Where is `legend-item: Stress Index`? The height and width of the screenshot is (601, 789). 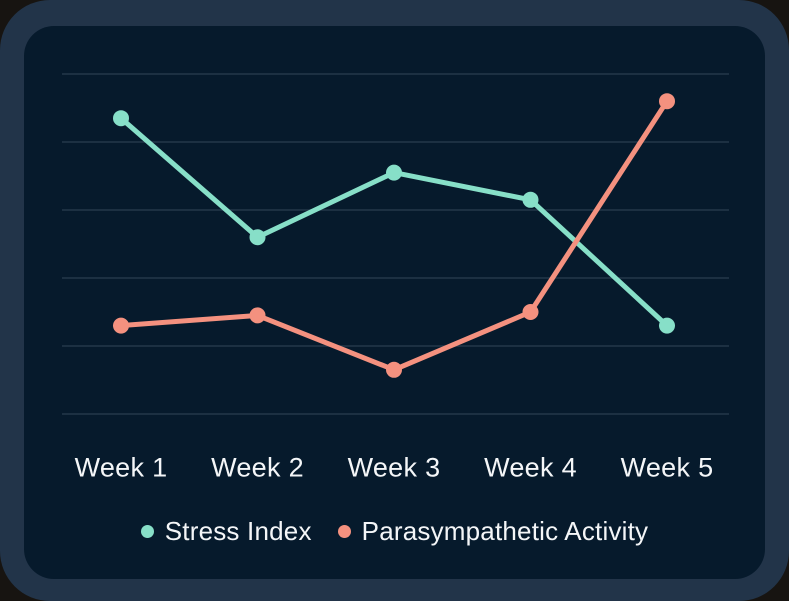 legend-item: Stress Index is located at coordinates (226, 531).